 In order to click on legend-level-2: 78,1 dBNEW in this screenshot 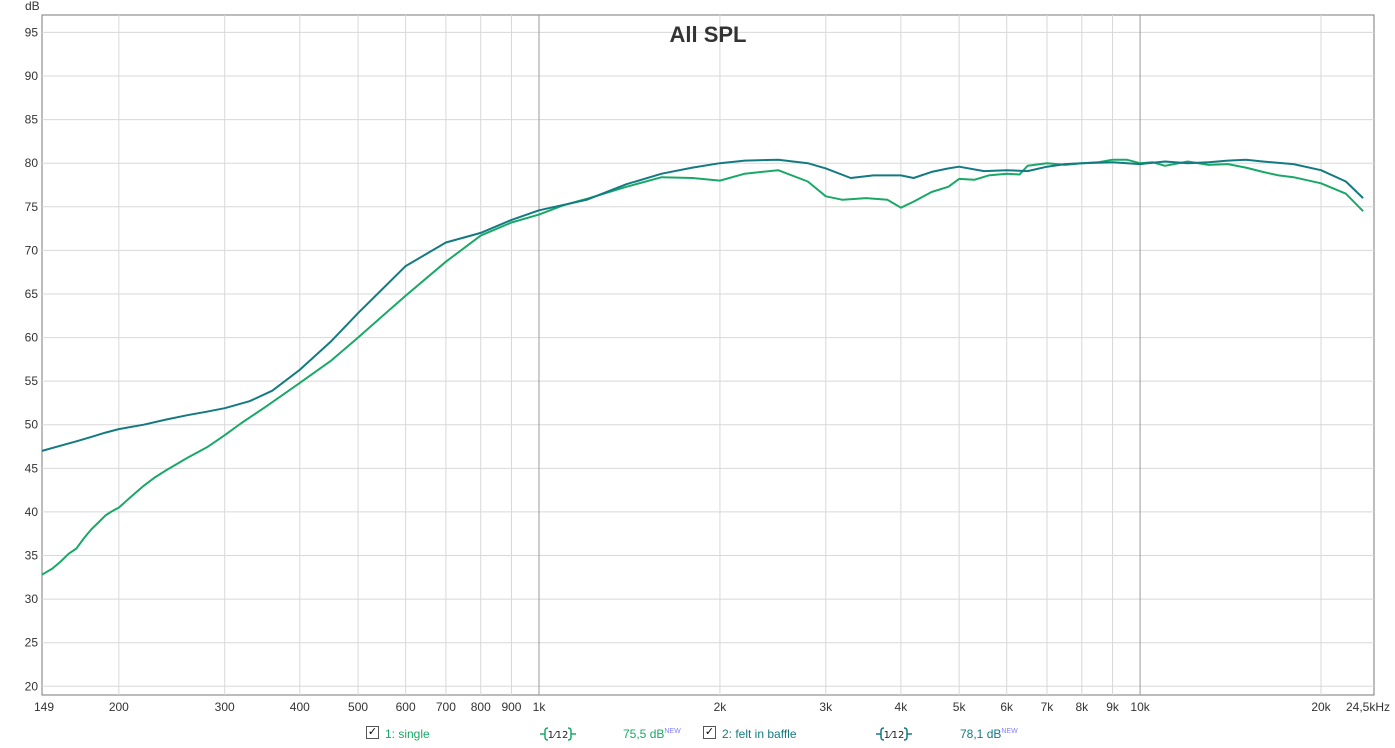, I will do `click(989, 734)`.